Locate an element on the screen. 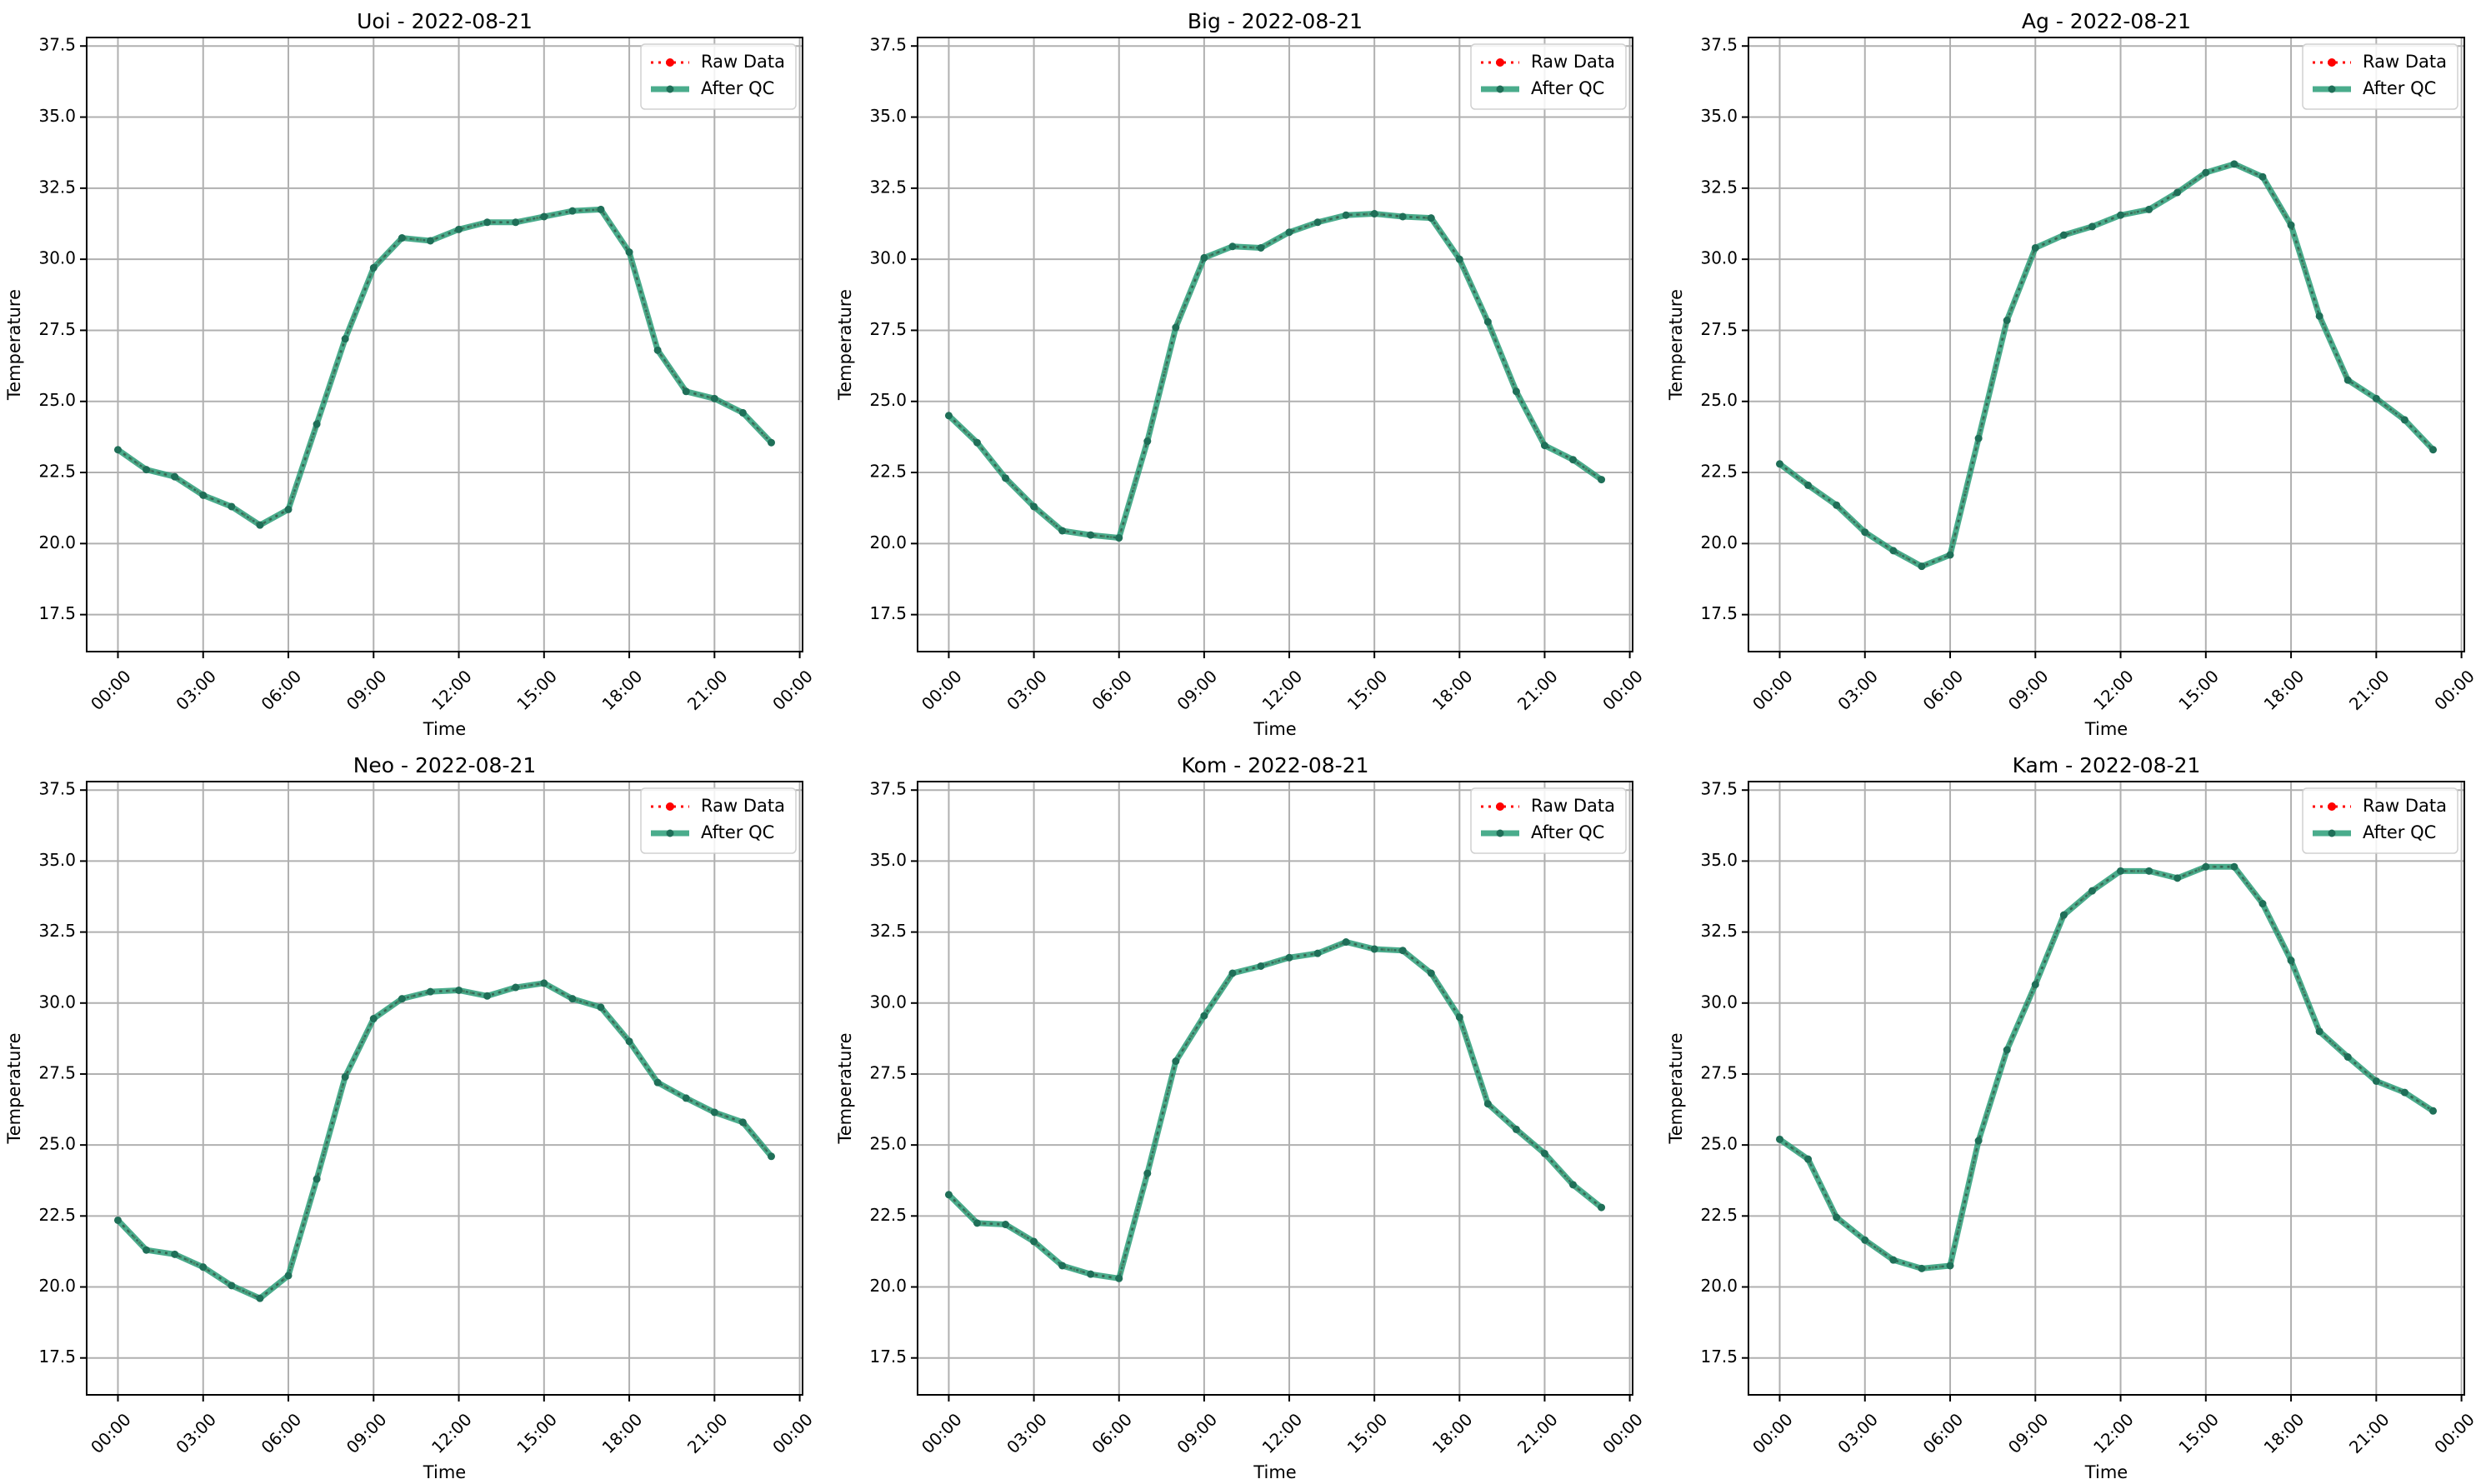 Image resolution: width=2486 pixels, height=1484 pixels. x-tick-label: 18:00 is located at coordinates (622, 690).